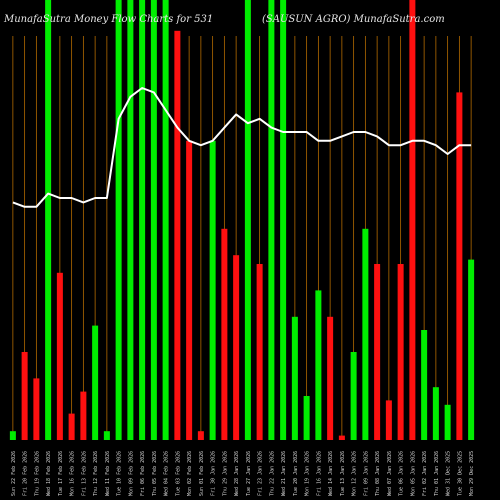 The image size is (500, 500). I want to click on x-tick-label: Wed 31 Dec 2025, so click(449, 473).